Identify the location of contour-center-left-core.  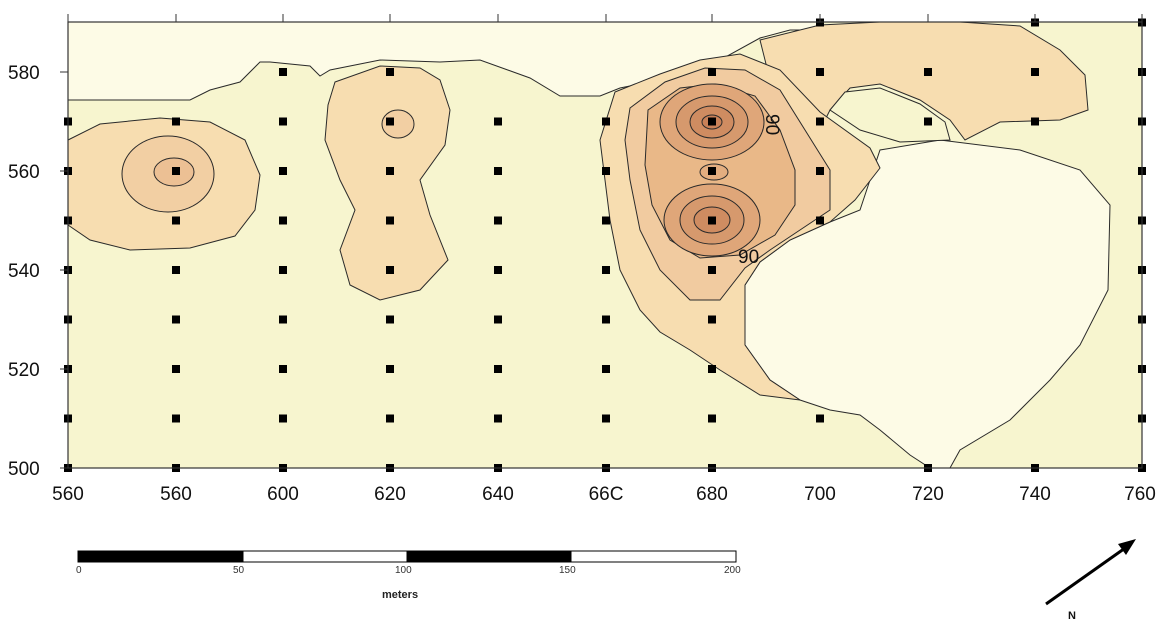
(398, 124).